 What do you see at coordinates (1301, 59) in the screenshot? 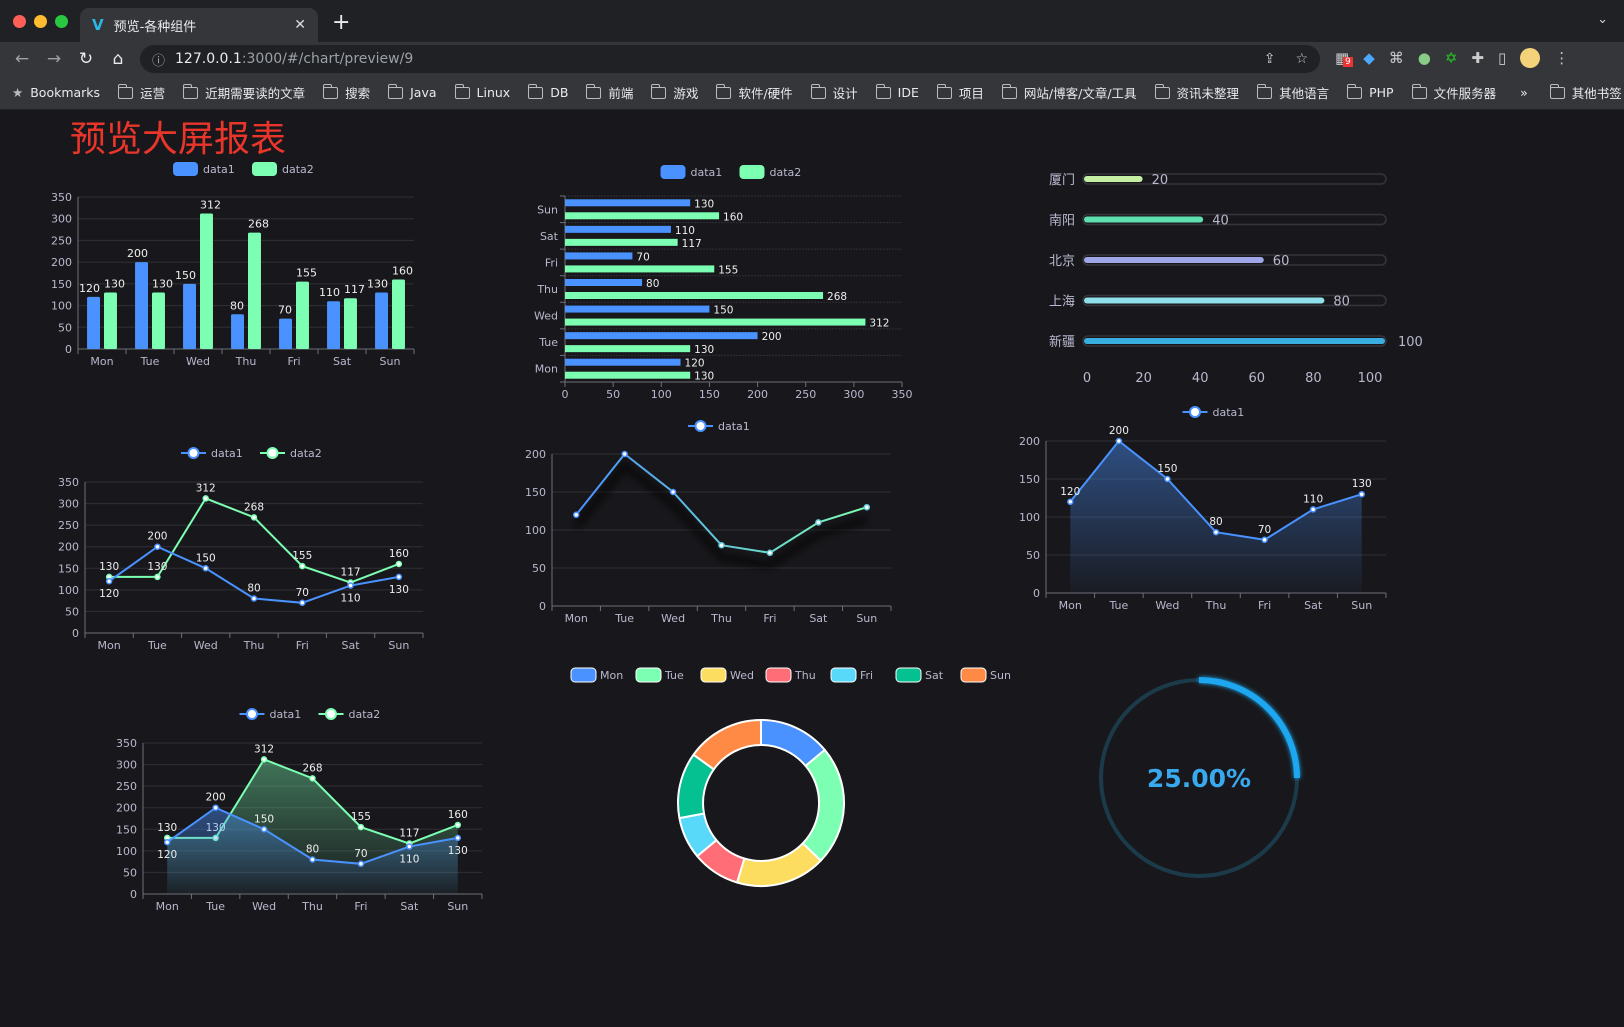
I see `bookmark-star-icon: ☆` at bounding box center [1301, 59].